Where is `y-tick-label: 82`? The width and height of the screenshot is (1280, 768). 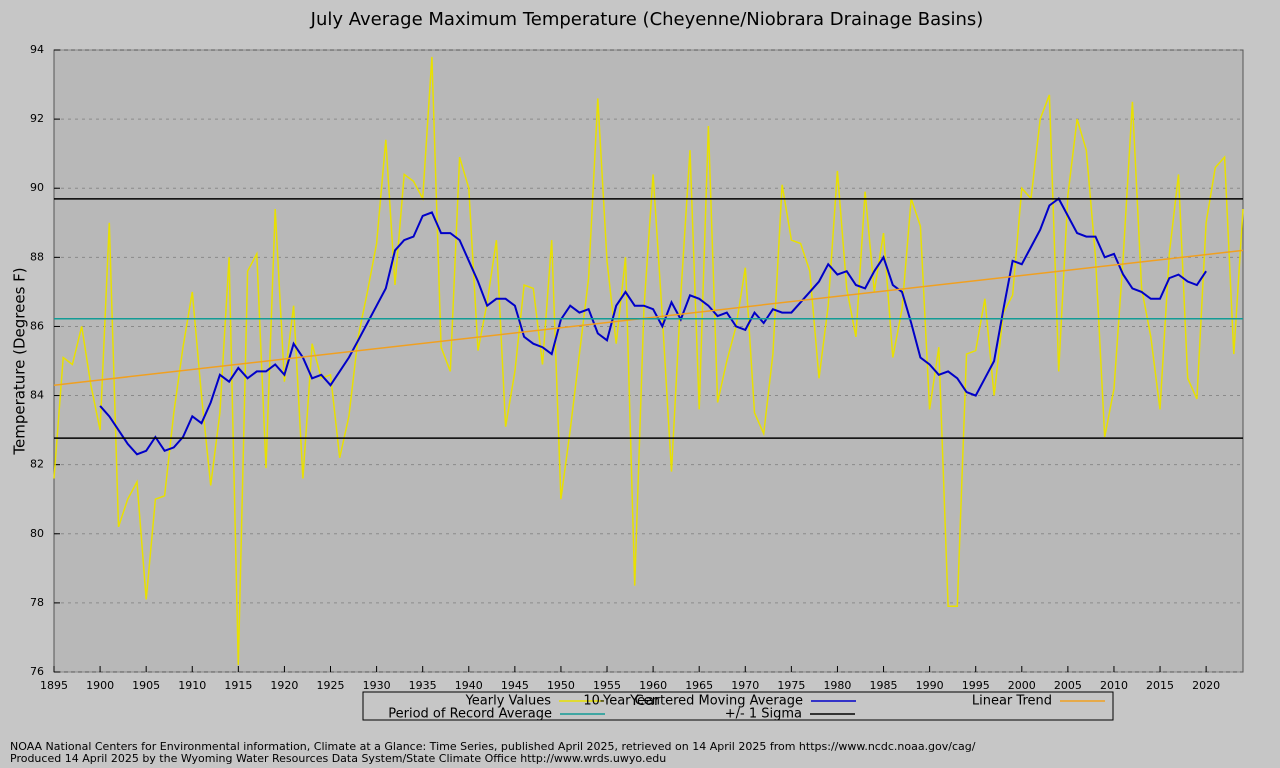 y-tick-label: 82 is located at coordinates (37, 464).